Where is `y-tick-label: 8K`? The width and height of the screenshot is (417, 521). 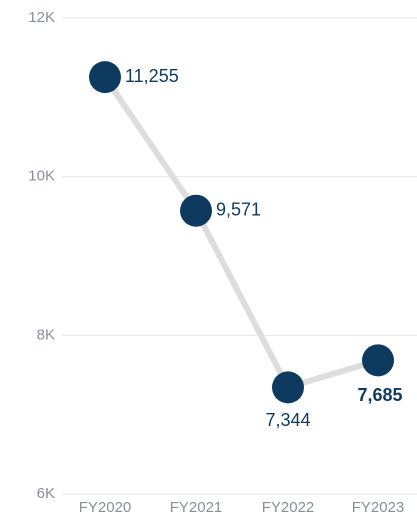
y-tick-label: 8K is located at coordinates (46, 334).